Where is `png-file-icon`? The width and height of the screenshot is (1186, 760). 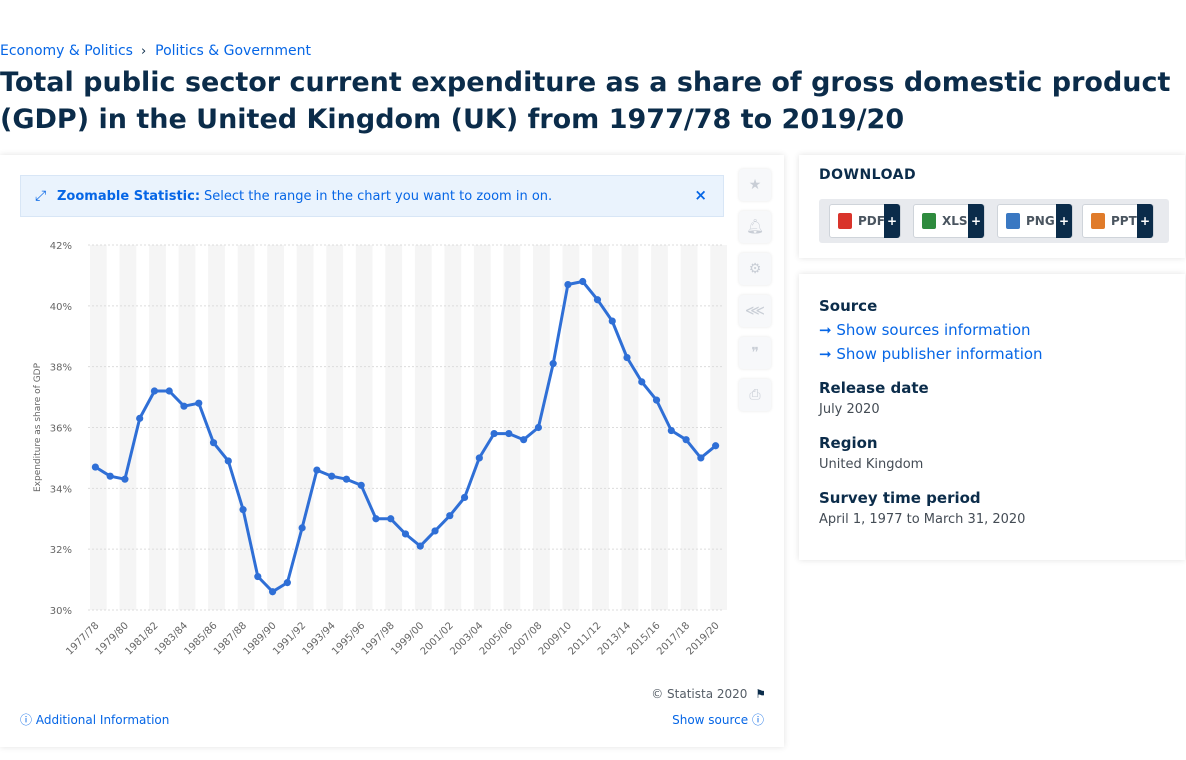
png-file-icon is located at coordinates (1013, 221).